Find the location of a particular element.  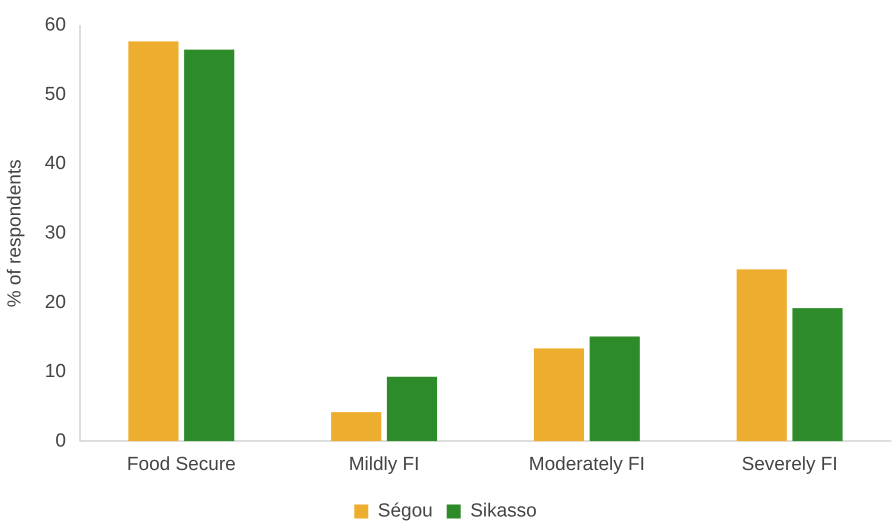

x-tick-label: Severely FI is located at coordinates (790, 464).